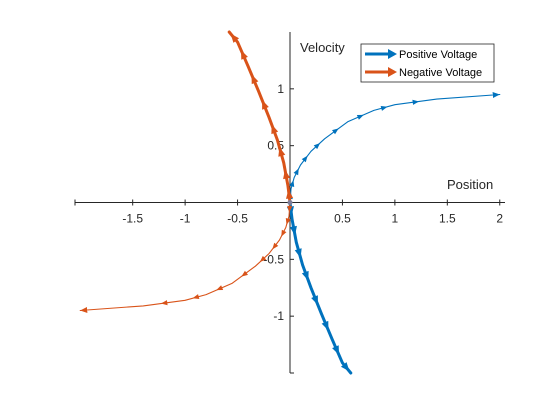  Describe the element at coordinates (185, 219) in the screenshot. I see `x-tick-label: -1` at that location.